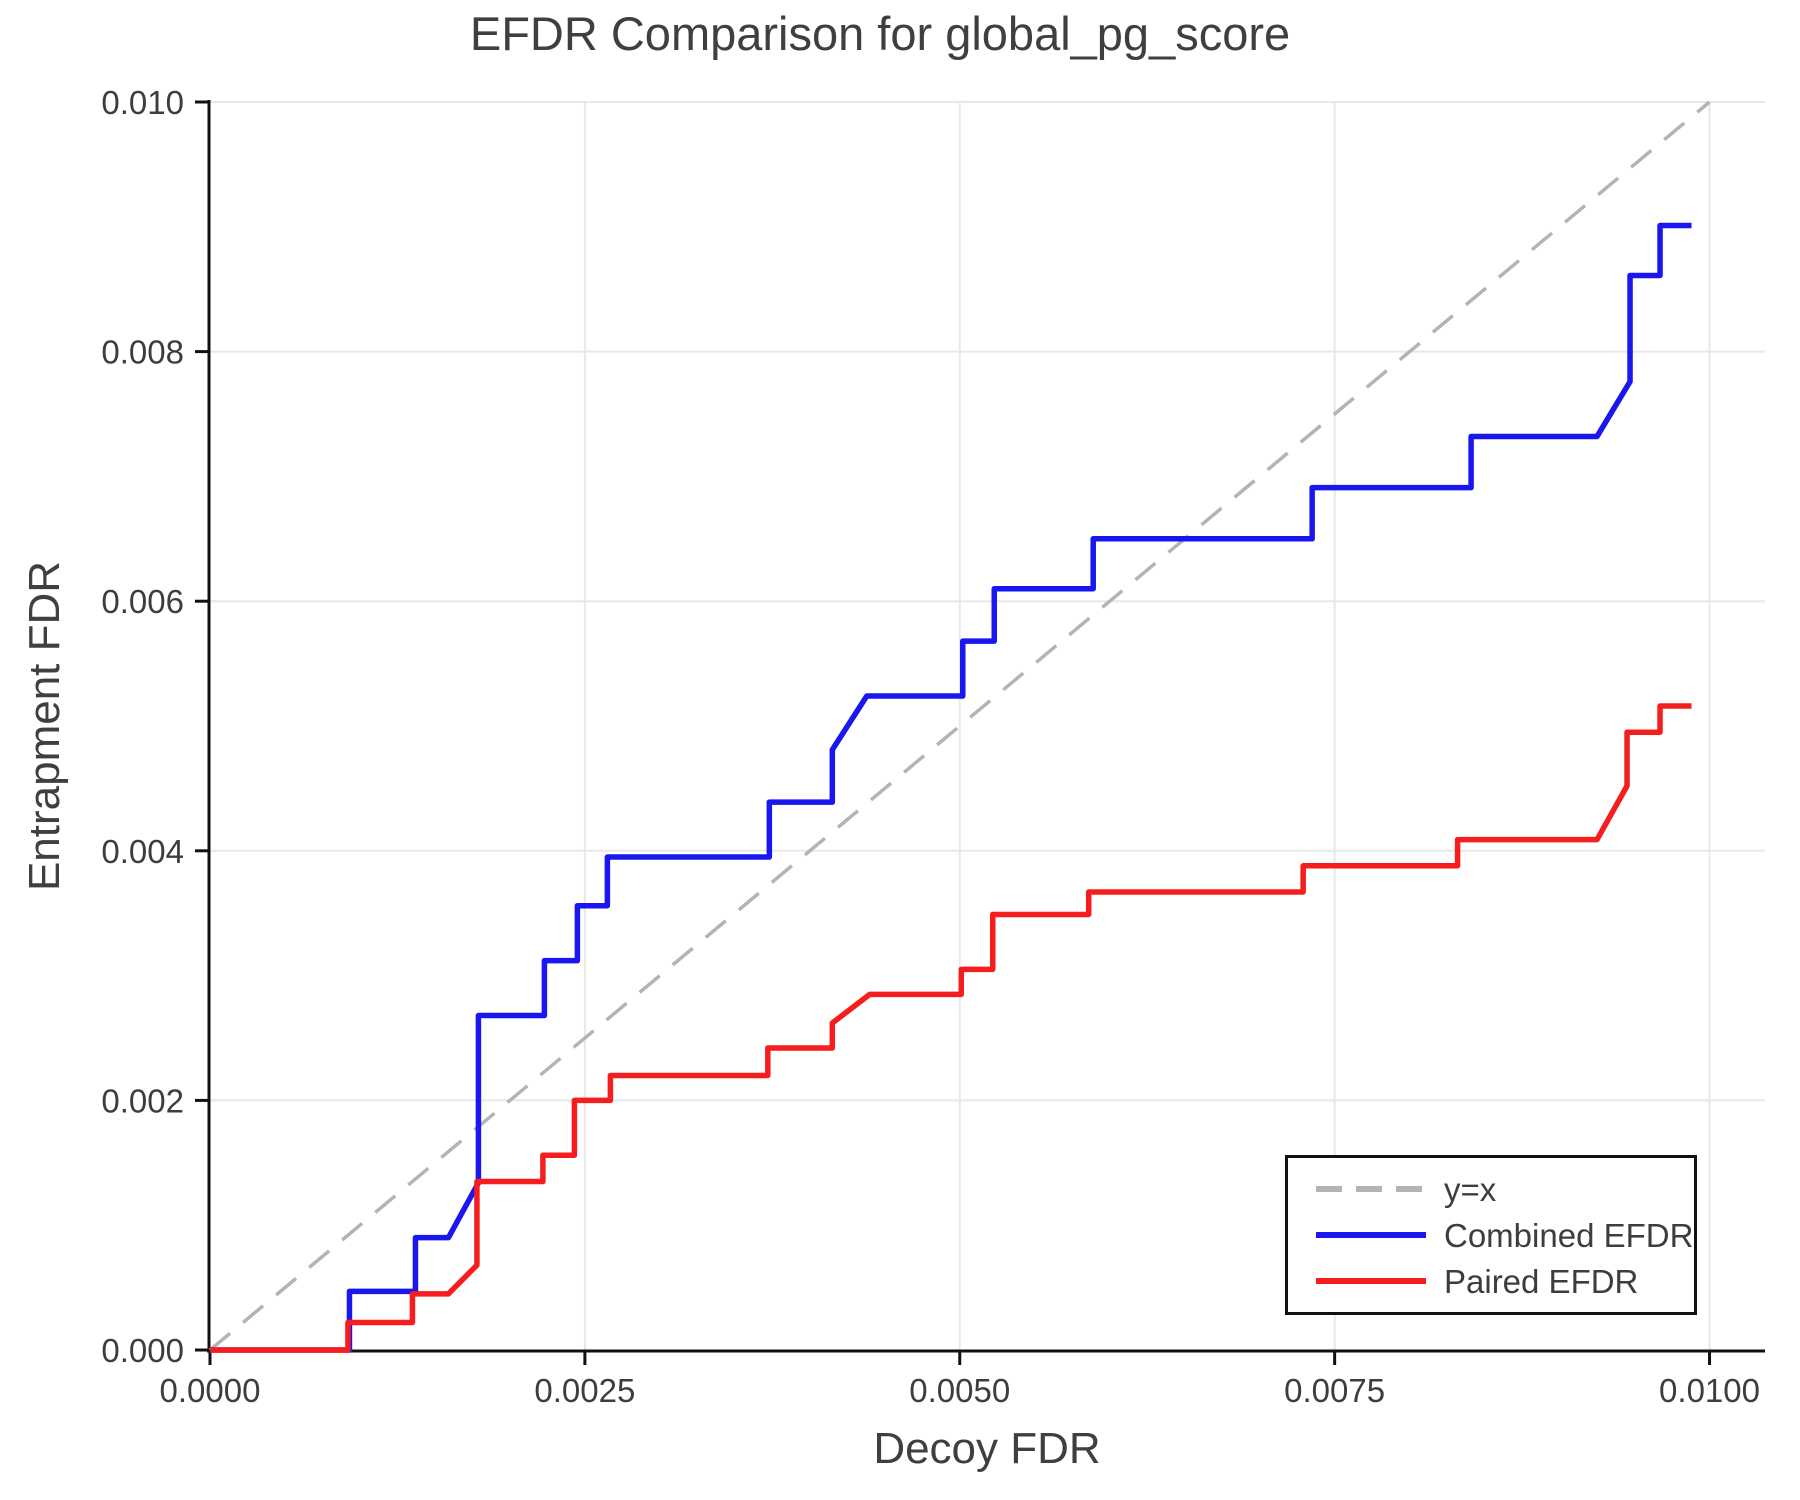  Describe the element at coordinates (142, 102) in the screenshot. I see `y-tick-label: 0.010` at that location.